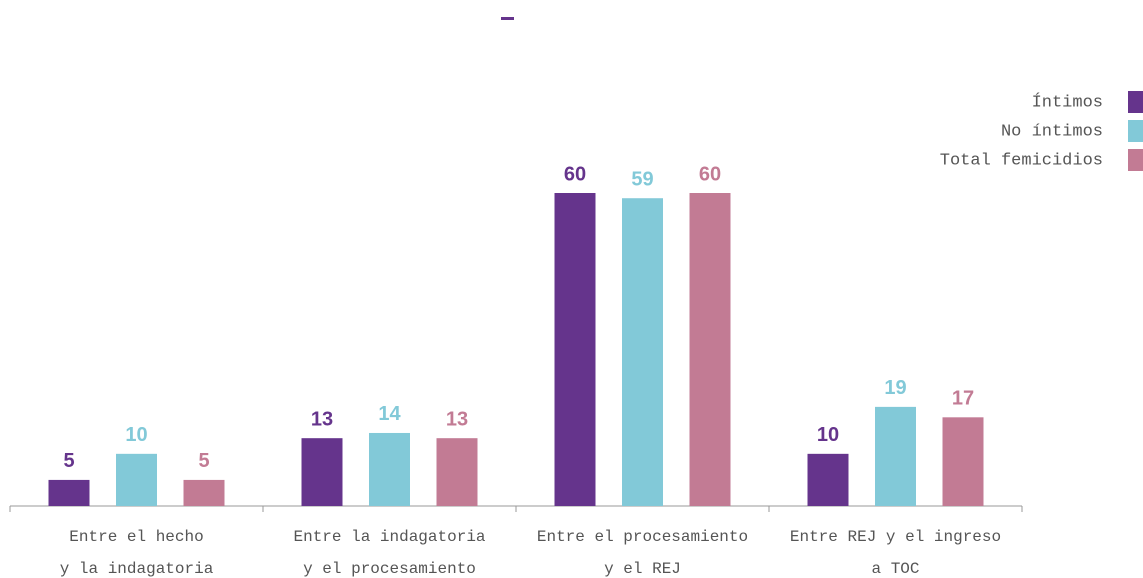  I want to click on x-tick-label: y el procesamiento, so click(389, 569).